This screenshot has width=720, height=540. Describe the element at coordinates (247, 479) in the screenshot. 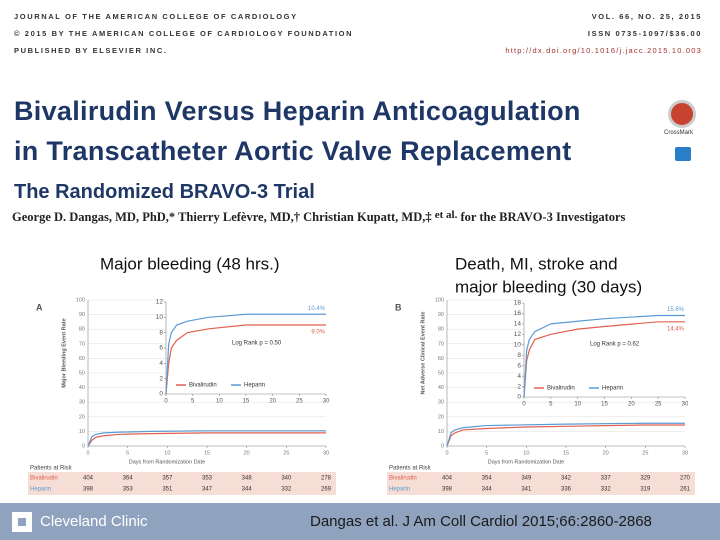

I see `risk-count: 348` at that location.